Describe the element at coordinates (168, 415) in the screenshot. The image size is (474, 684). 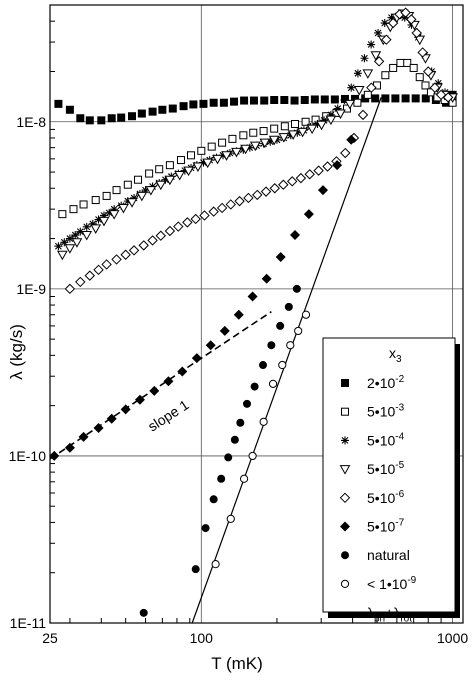
I see `annotation-slope-1: slope 1` at that location.